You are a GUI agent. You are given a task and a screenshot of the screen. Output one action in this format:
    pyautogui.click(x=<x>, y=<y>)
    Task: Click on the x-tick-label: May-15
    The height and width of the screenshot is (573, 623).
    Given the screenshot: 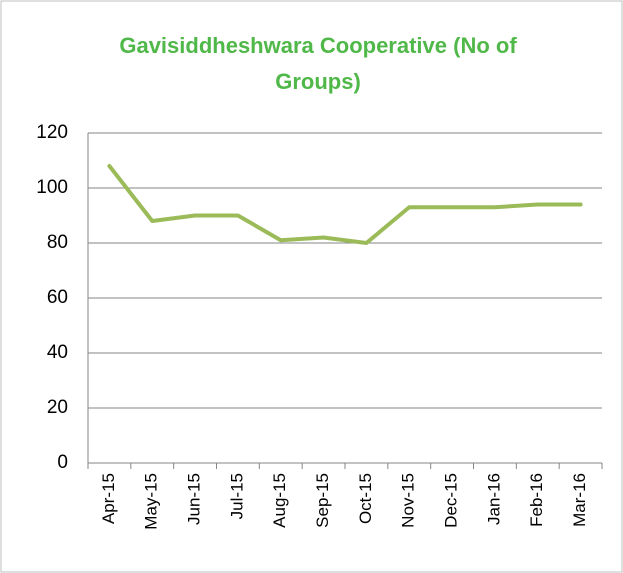 What is the action you would take?
    pyautogui.click(x=151, y=501)
    